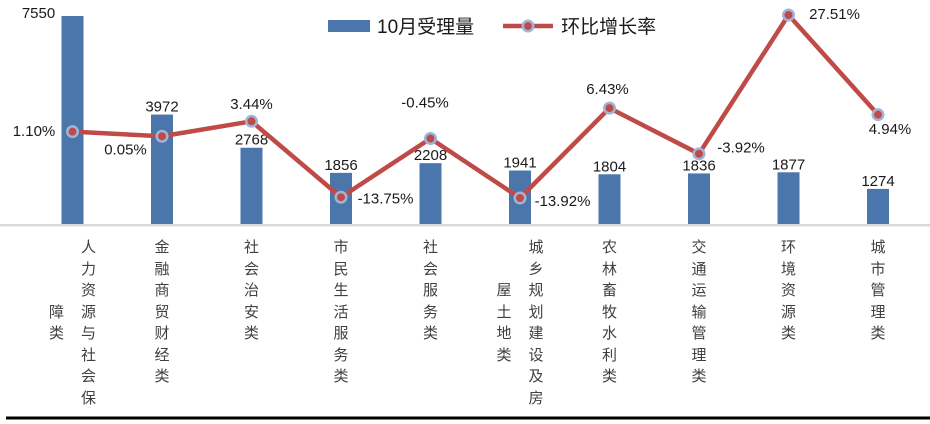  Describe the element at coordinates (465, 225) in the screenshot. I see `x-axis-line` at that location.